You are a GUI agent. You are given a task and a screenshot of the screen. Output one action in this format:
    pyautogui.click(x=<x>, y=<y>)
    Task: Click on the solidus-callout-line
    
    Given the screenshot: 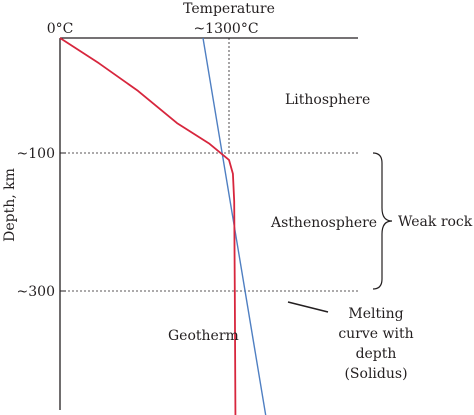 What is the action you would take?
    pyautogui.click(x=308, y=307)
    